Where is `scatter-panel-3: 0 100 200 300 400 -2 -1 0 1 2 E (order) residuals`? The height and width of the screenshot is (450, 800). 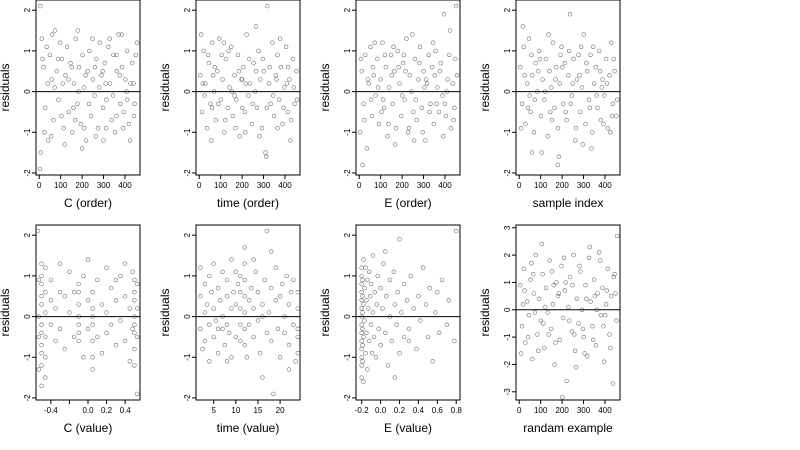 scatter-panel-3: 0 100 200 300 400 -2 -1 0 1 2 E (order) residuals is located at coordinates (389, 105).